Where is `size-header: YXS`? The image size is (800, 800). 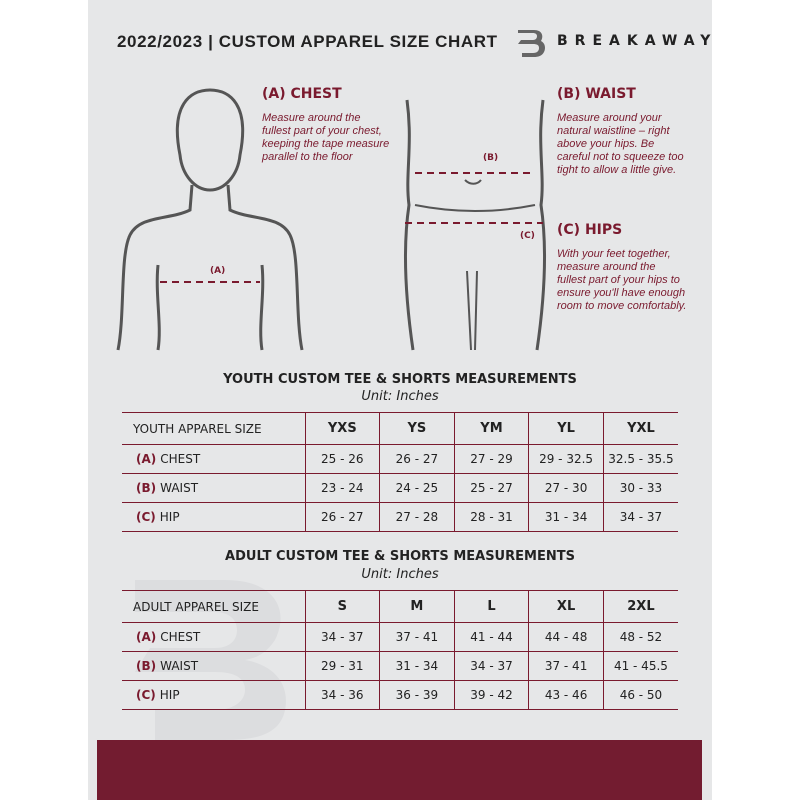 size-header: YXS is located at coordinates (342, 428).